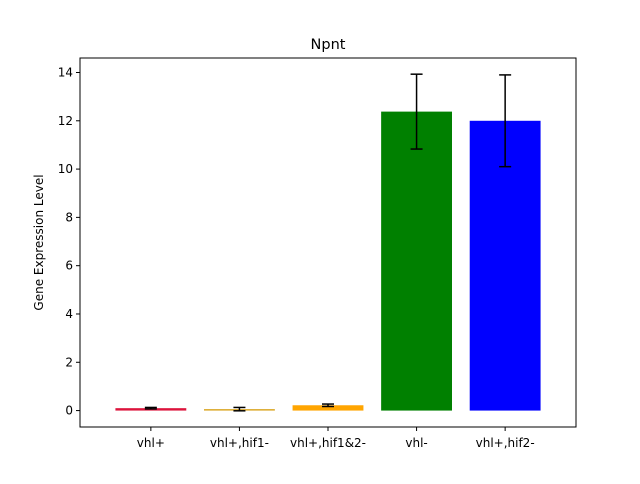 The width and height of the screenshot is (640, 484). I want to click on x-tick-label-2: vhl+,hif1&2-, so click(328, 443).